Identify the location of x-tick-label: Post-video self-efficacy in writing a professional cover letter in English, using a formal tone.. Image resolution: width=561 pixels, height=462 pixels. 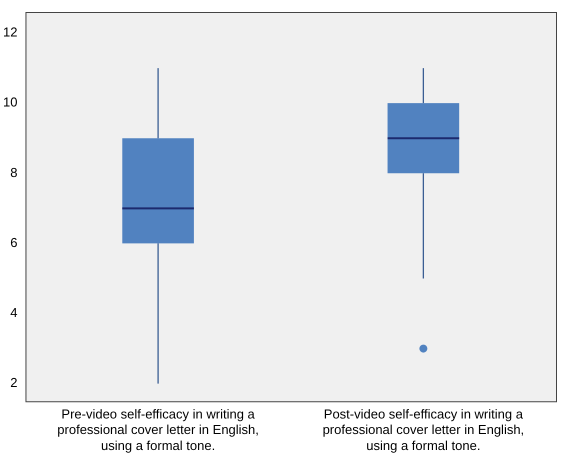
(423, 429).